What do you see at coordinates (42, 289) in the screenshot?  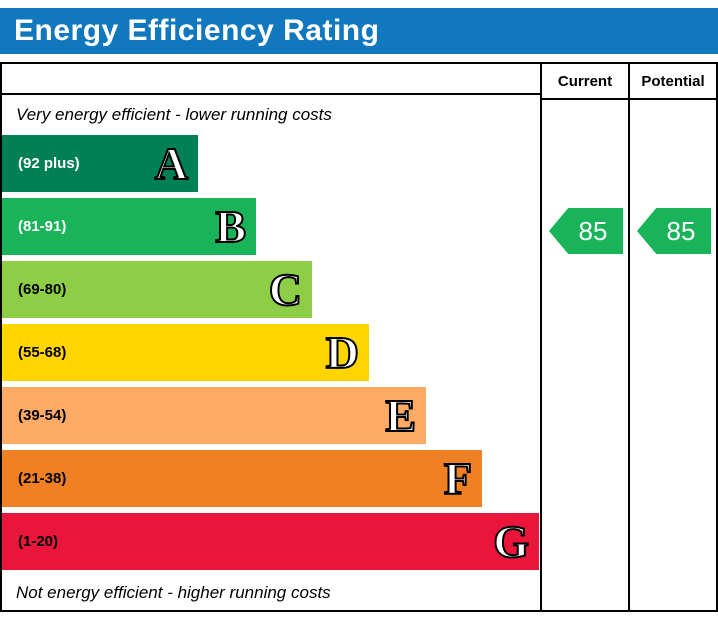 I see `band-c-range: (69-80)` at bounding box center [42, 289].